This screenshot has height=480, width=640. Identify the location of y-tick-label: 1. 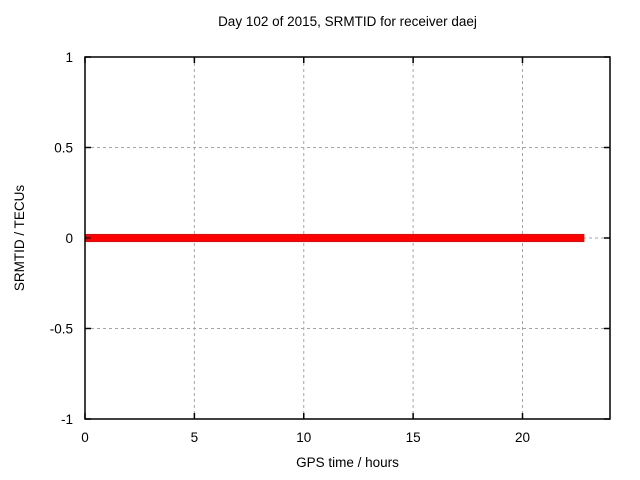
(69, 57).